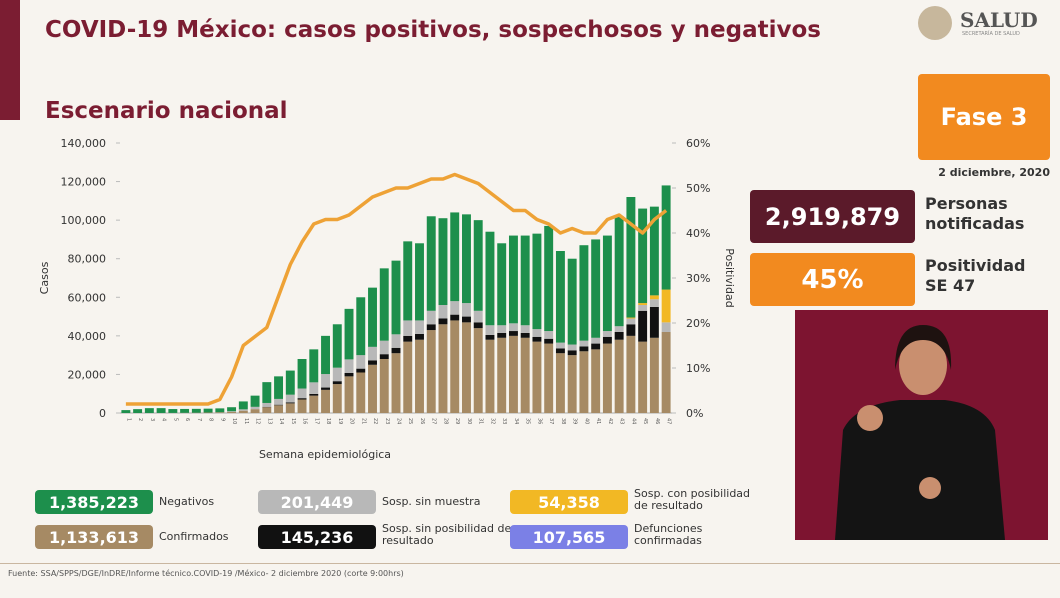 The width and height of the screenshot is (1060, 598). I want to click on x-tick-label: 26, so click(422, 421).